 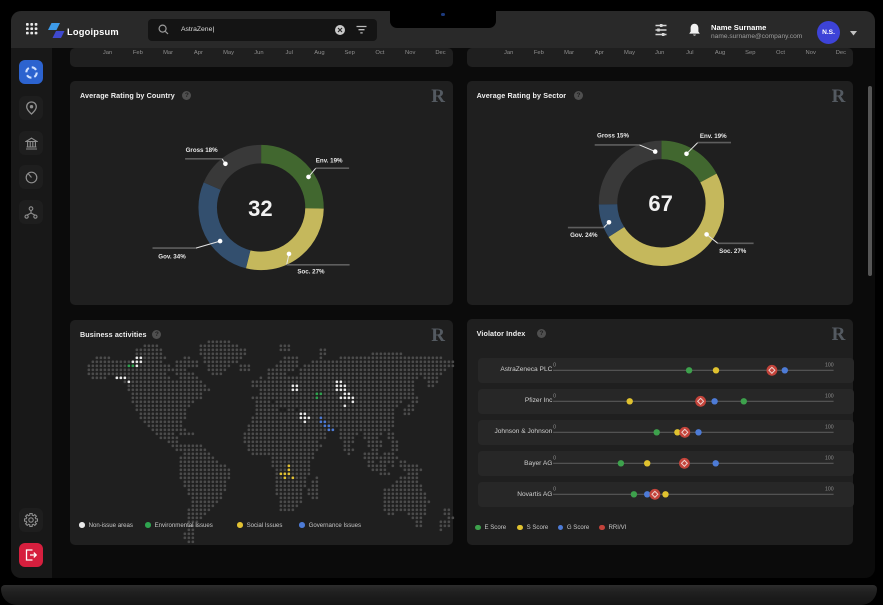 I want to click on svg-text: Gross 18%, so click(x=202, y=150).